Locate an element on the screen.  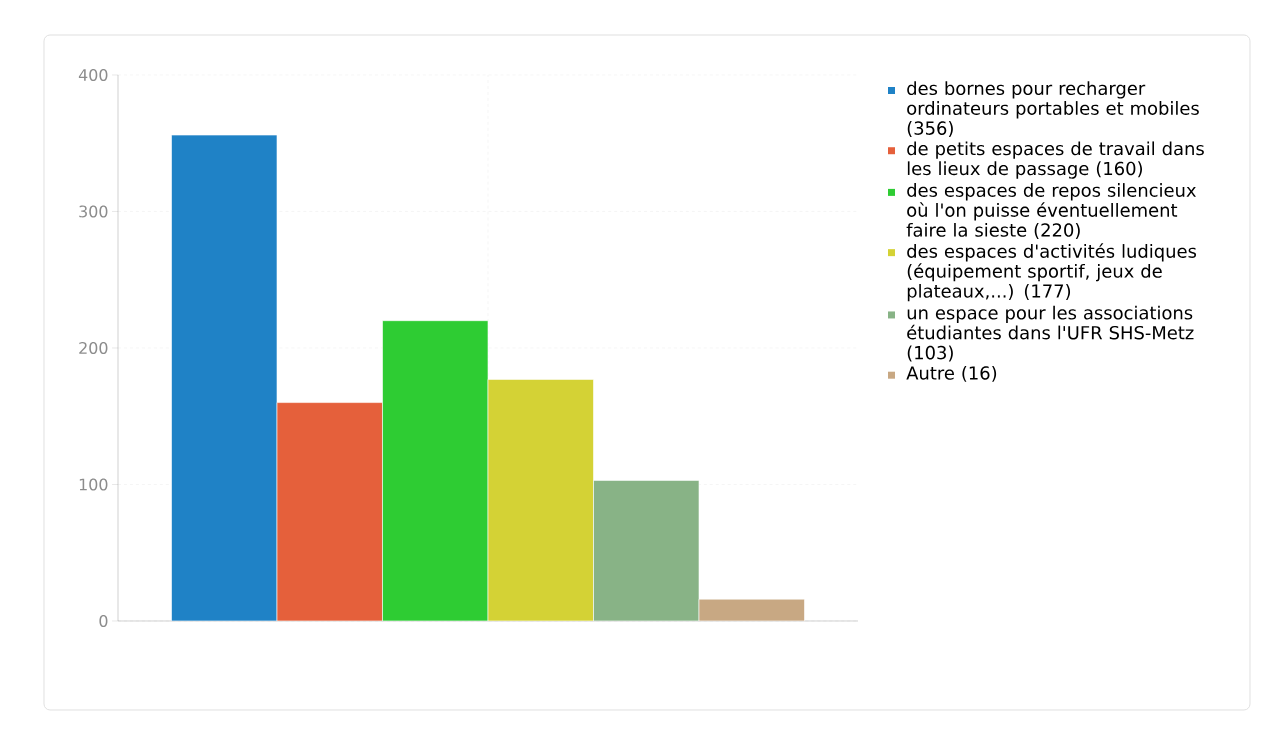
legend-label: Autre (16) is located at coordinates (951, 373).